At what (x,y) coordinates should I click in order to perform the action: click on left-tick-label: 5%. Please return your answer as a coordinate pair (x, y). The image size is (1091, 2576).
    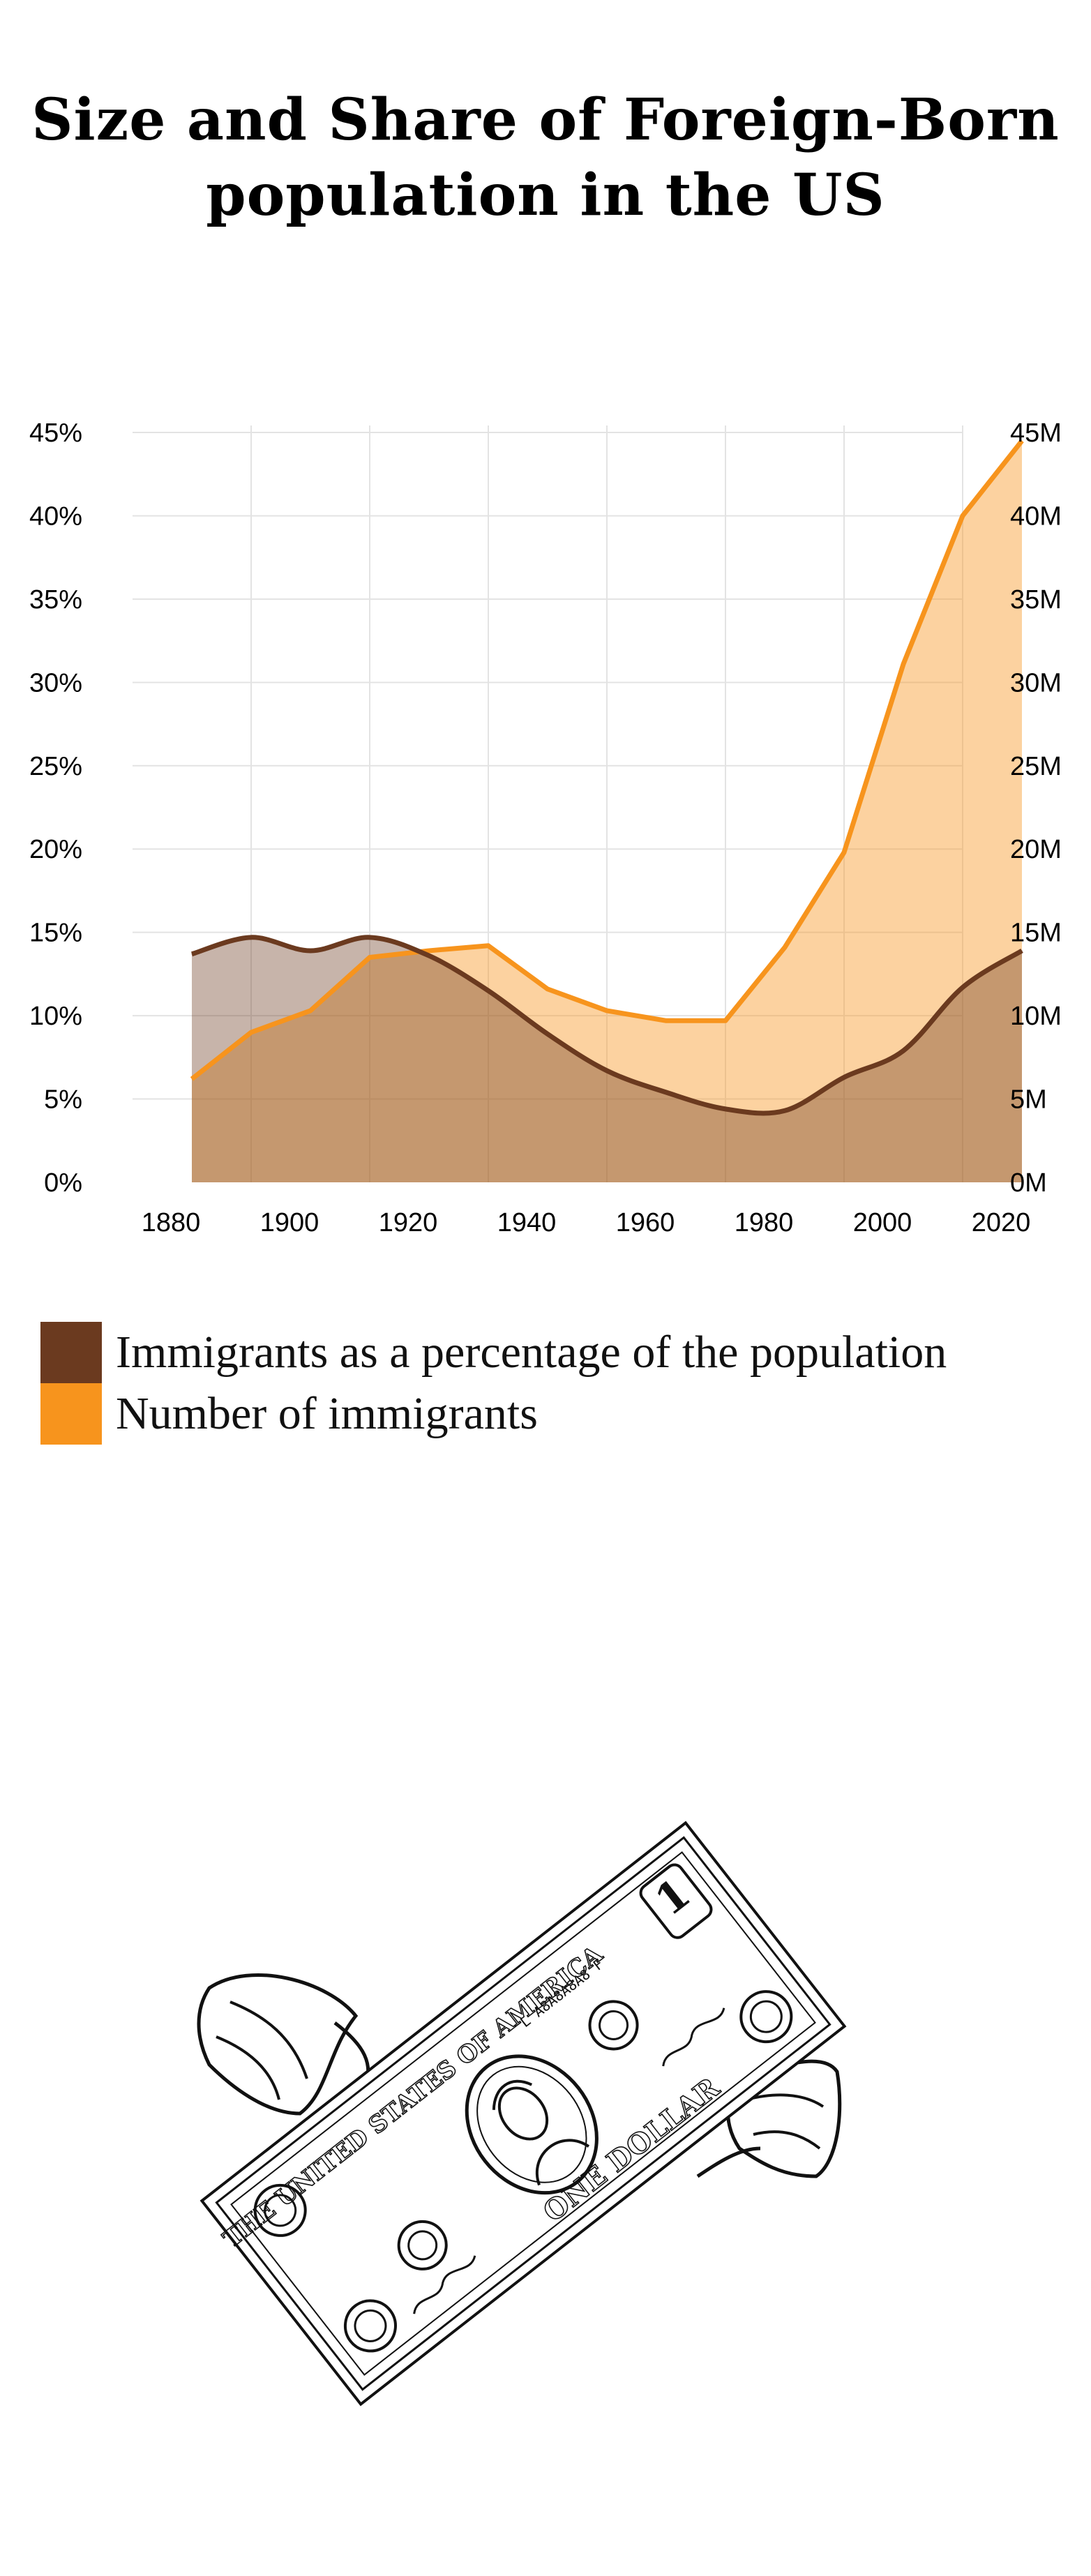
    Looking at the image, I should click on (63, 1100).